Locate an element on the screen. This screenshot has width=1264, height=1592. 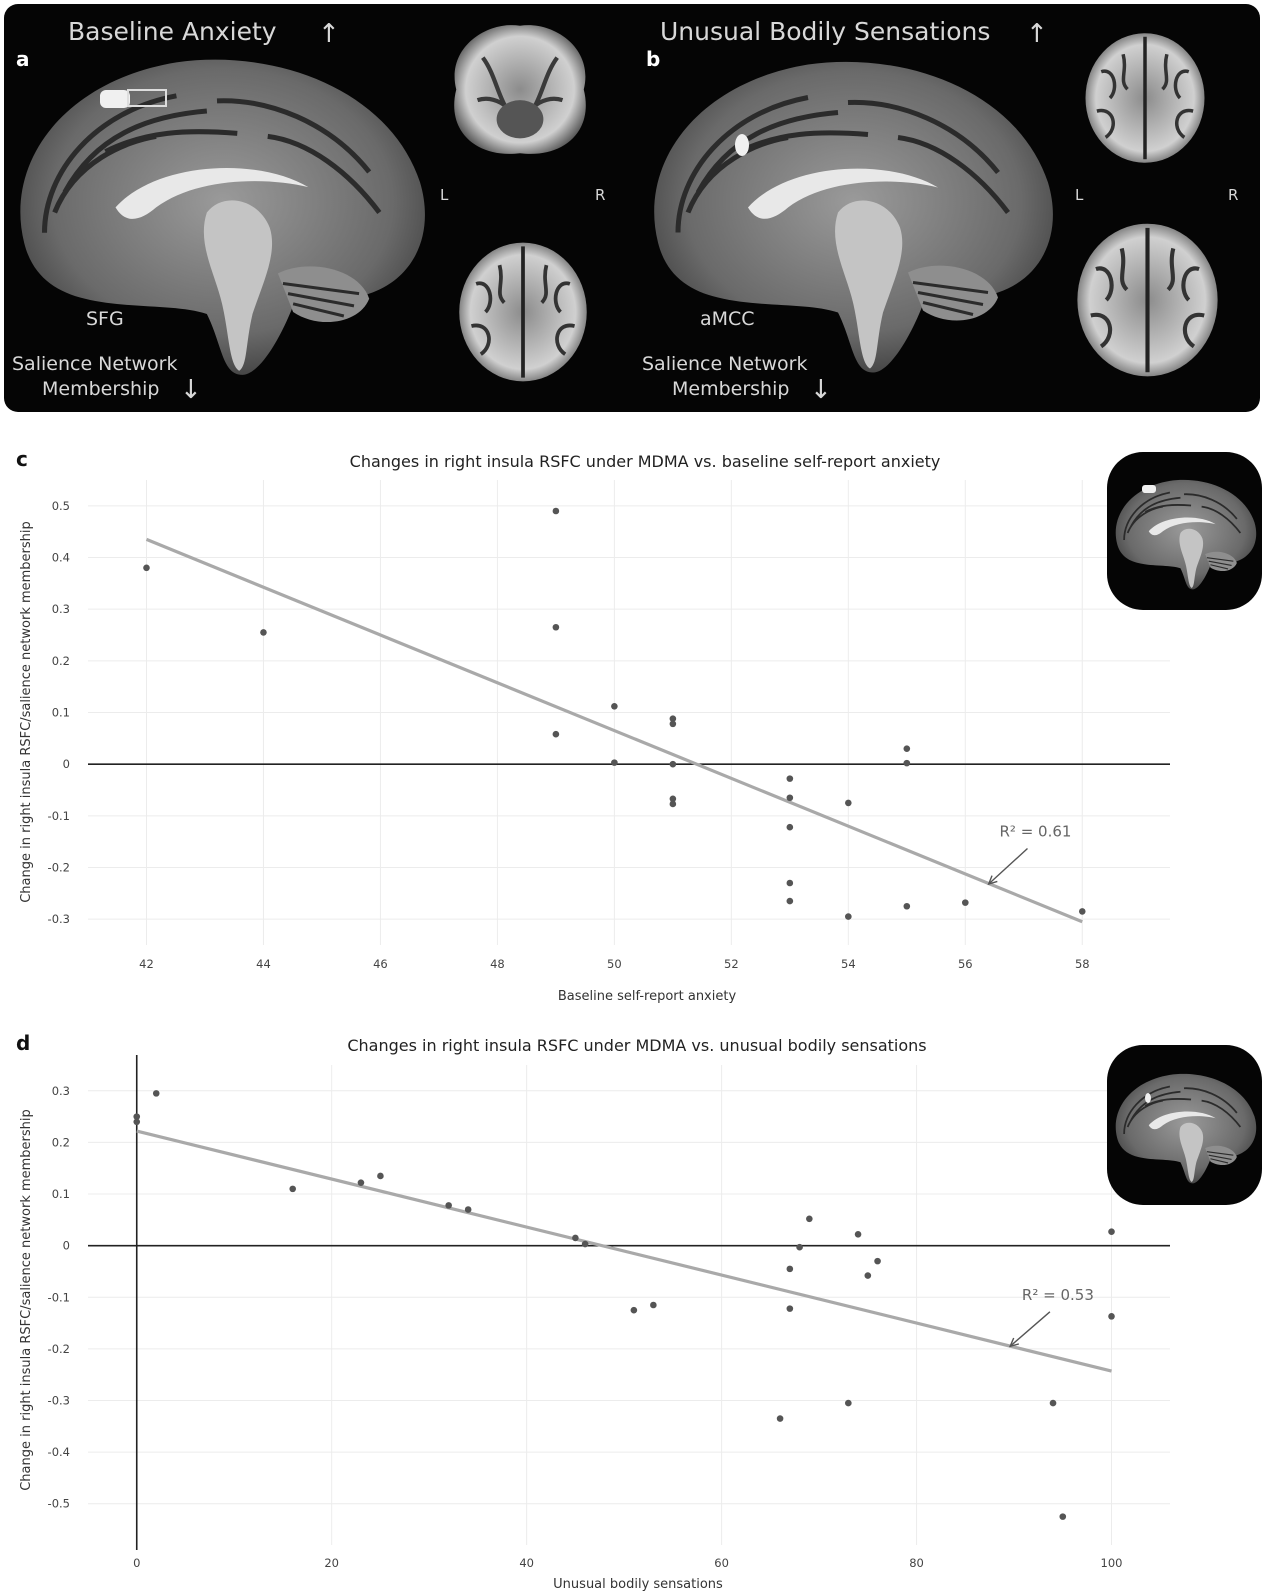
y-tick-label: 0.3 is located at coordinates (61, 1091).